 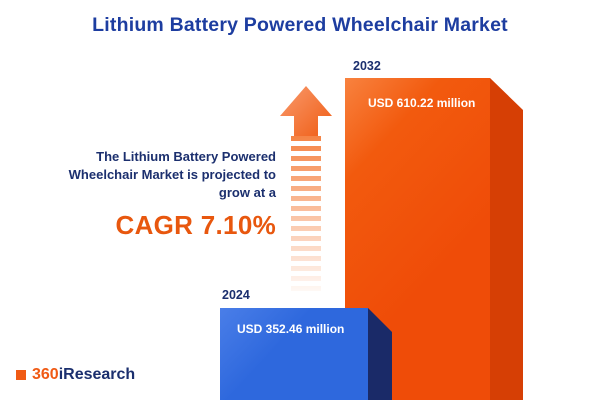 What do you see at coordinates (294, 354) in the screenshot?
I see `bar-2024: USD 352.46 million` at bounding box center [294, 354].